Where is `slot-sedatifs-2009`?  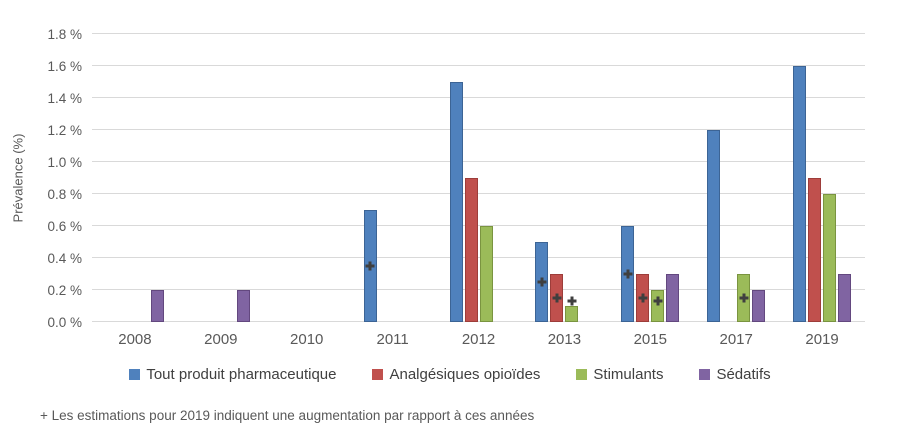
slot-sedatifs-2009 is located at coordinates (243, 178).